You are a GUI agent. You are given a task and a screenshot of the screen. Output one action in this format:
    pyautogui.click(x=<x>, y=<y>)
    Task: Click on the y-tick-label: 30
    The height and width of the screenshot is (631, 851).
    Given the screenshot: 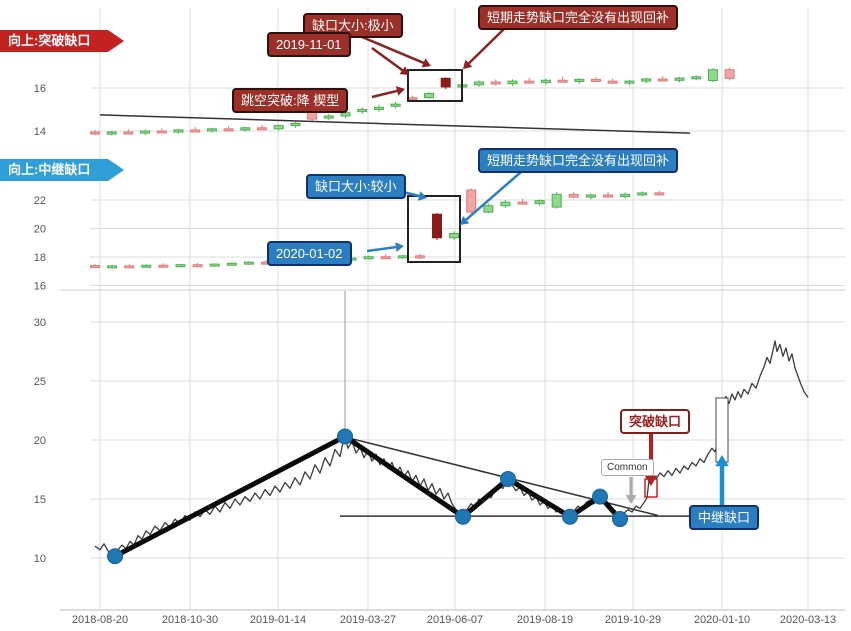 What is the action you would take?
    pyautogui.click(x=40, y=323)
    